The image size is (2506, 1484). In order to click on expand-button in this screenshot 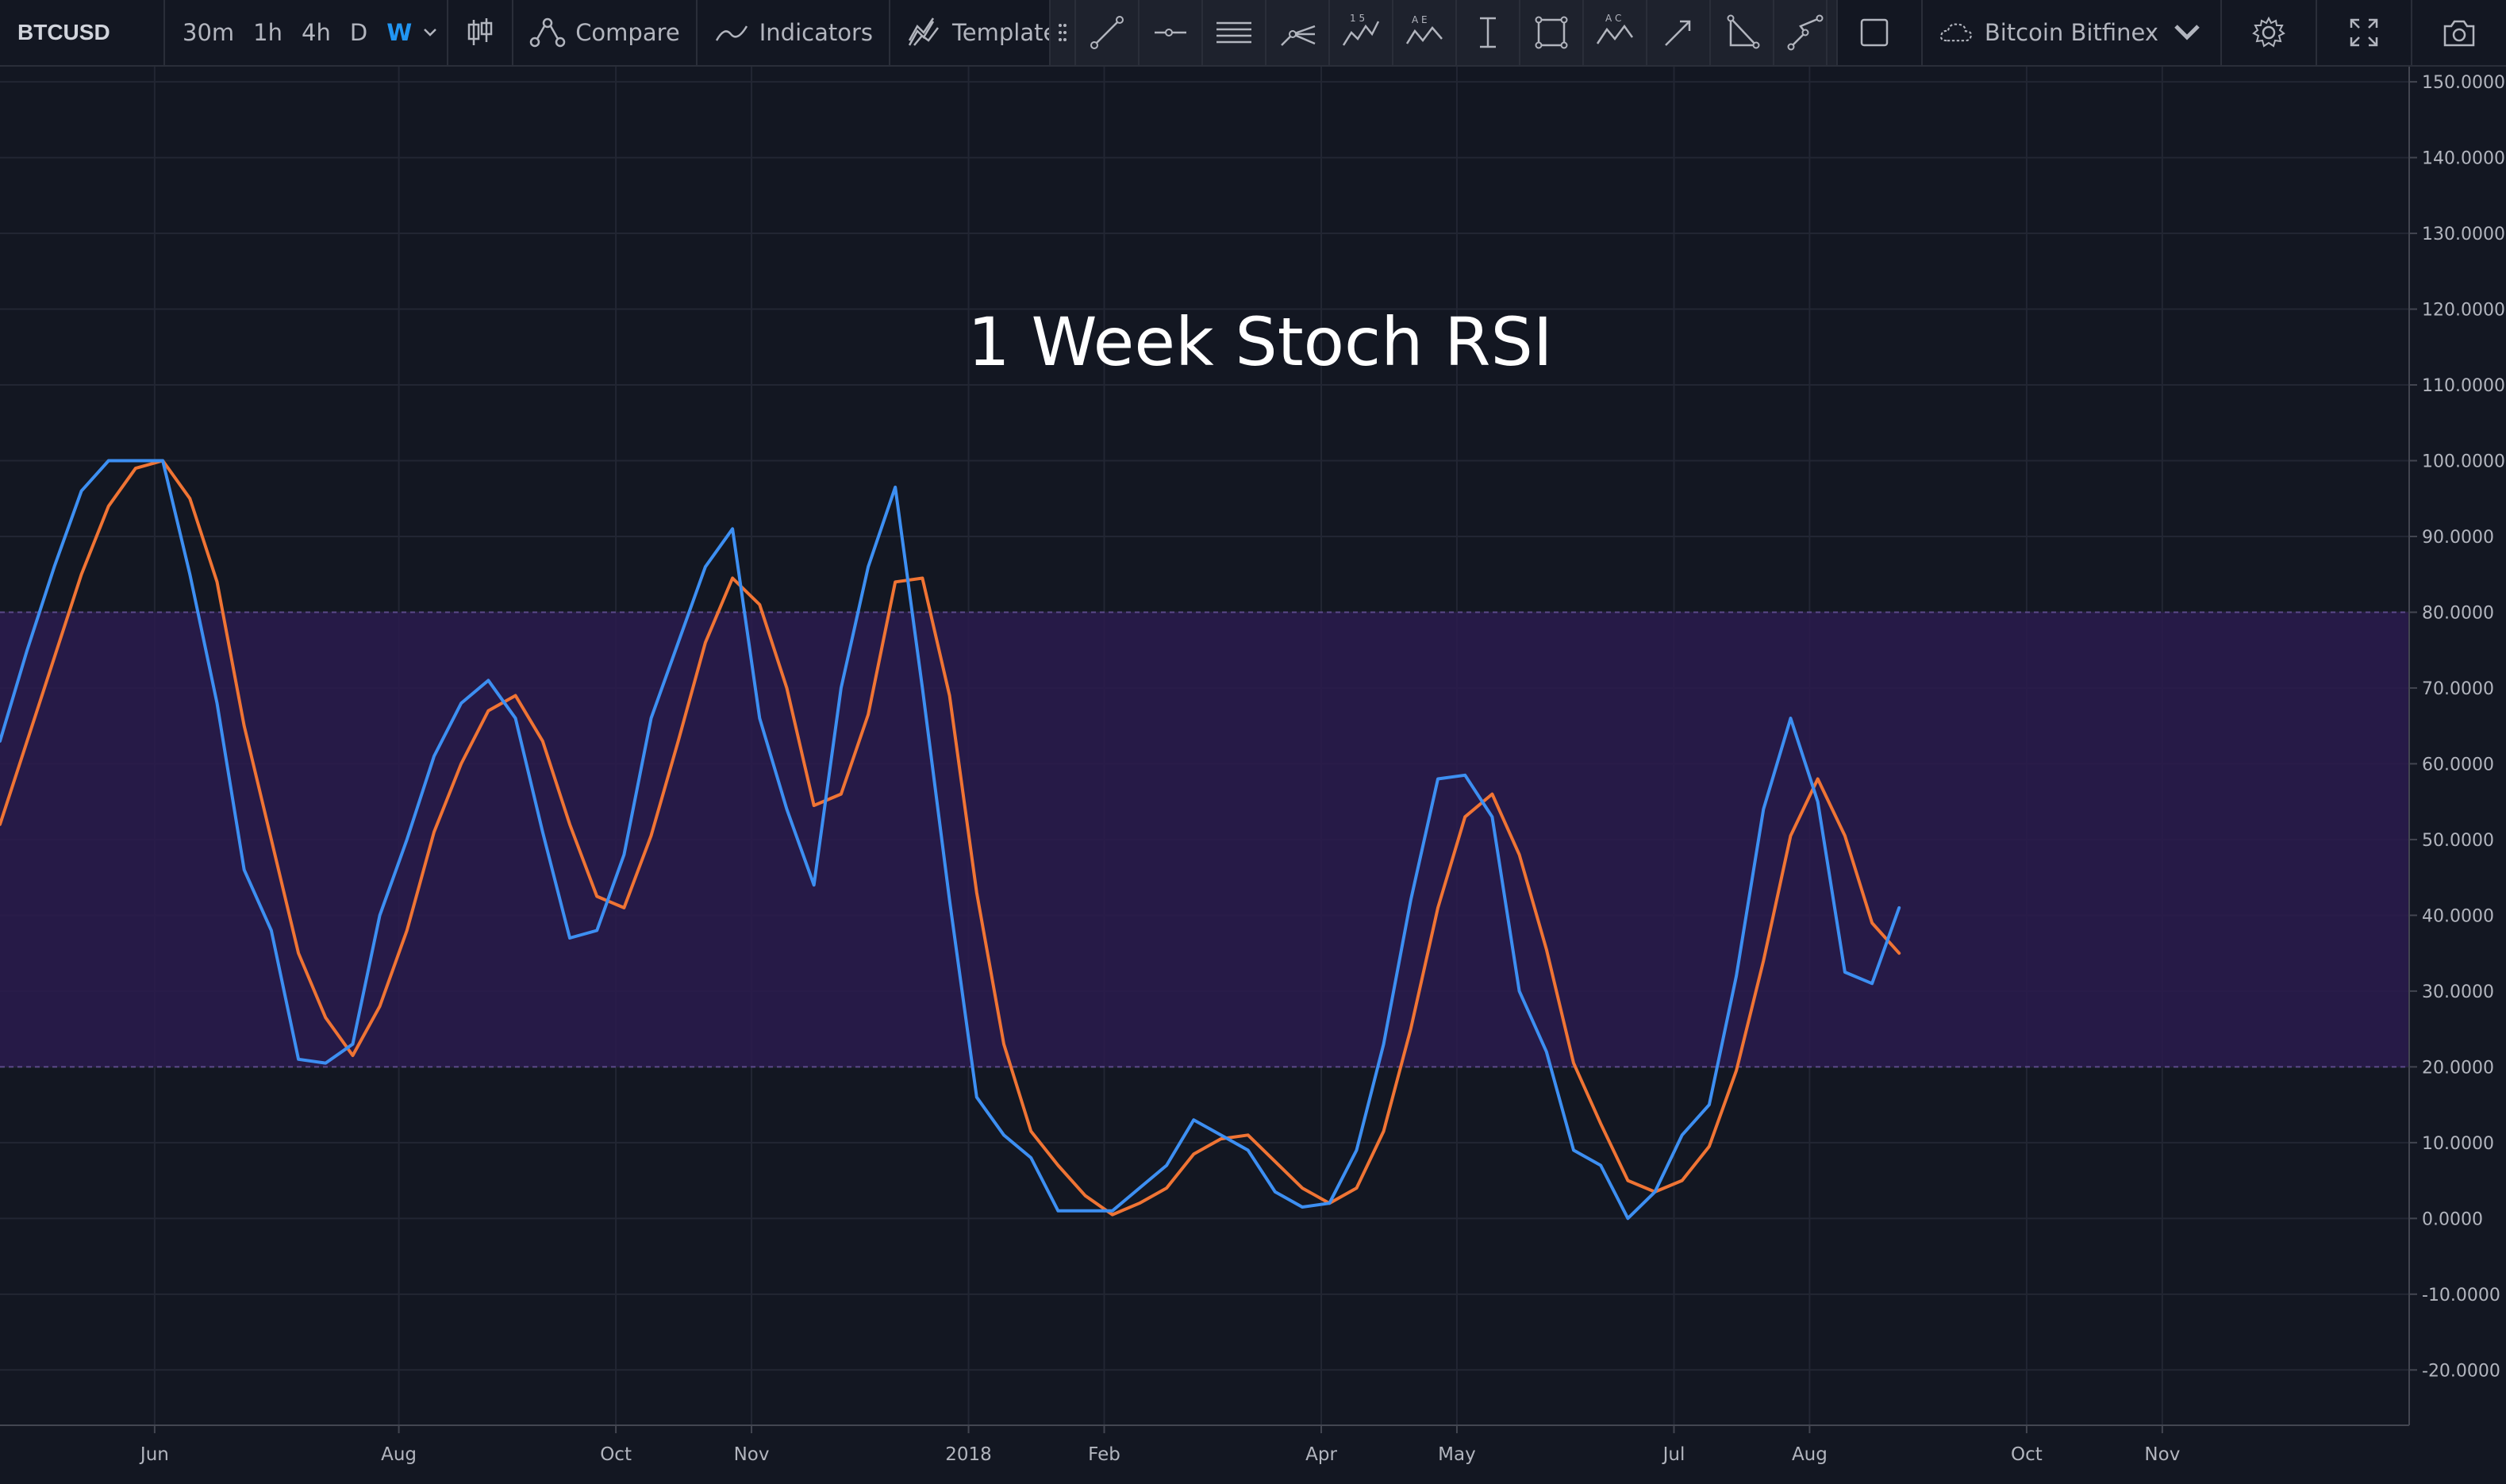, I will do `click(2363, 32)`.